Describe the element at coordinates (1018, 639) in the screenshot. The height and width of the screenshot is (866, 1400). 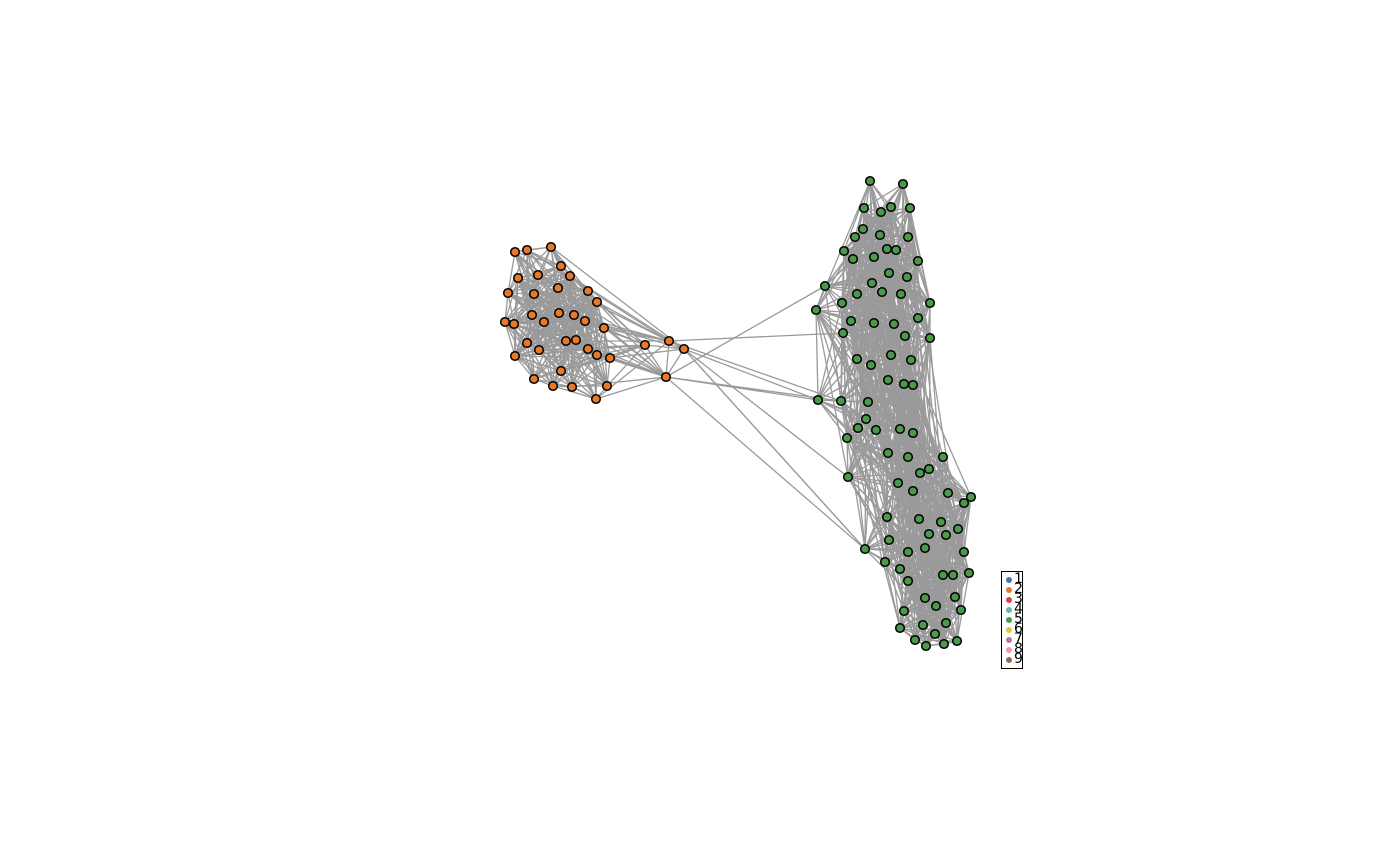
I see `legend-label: 7` at that location.